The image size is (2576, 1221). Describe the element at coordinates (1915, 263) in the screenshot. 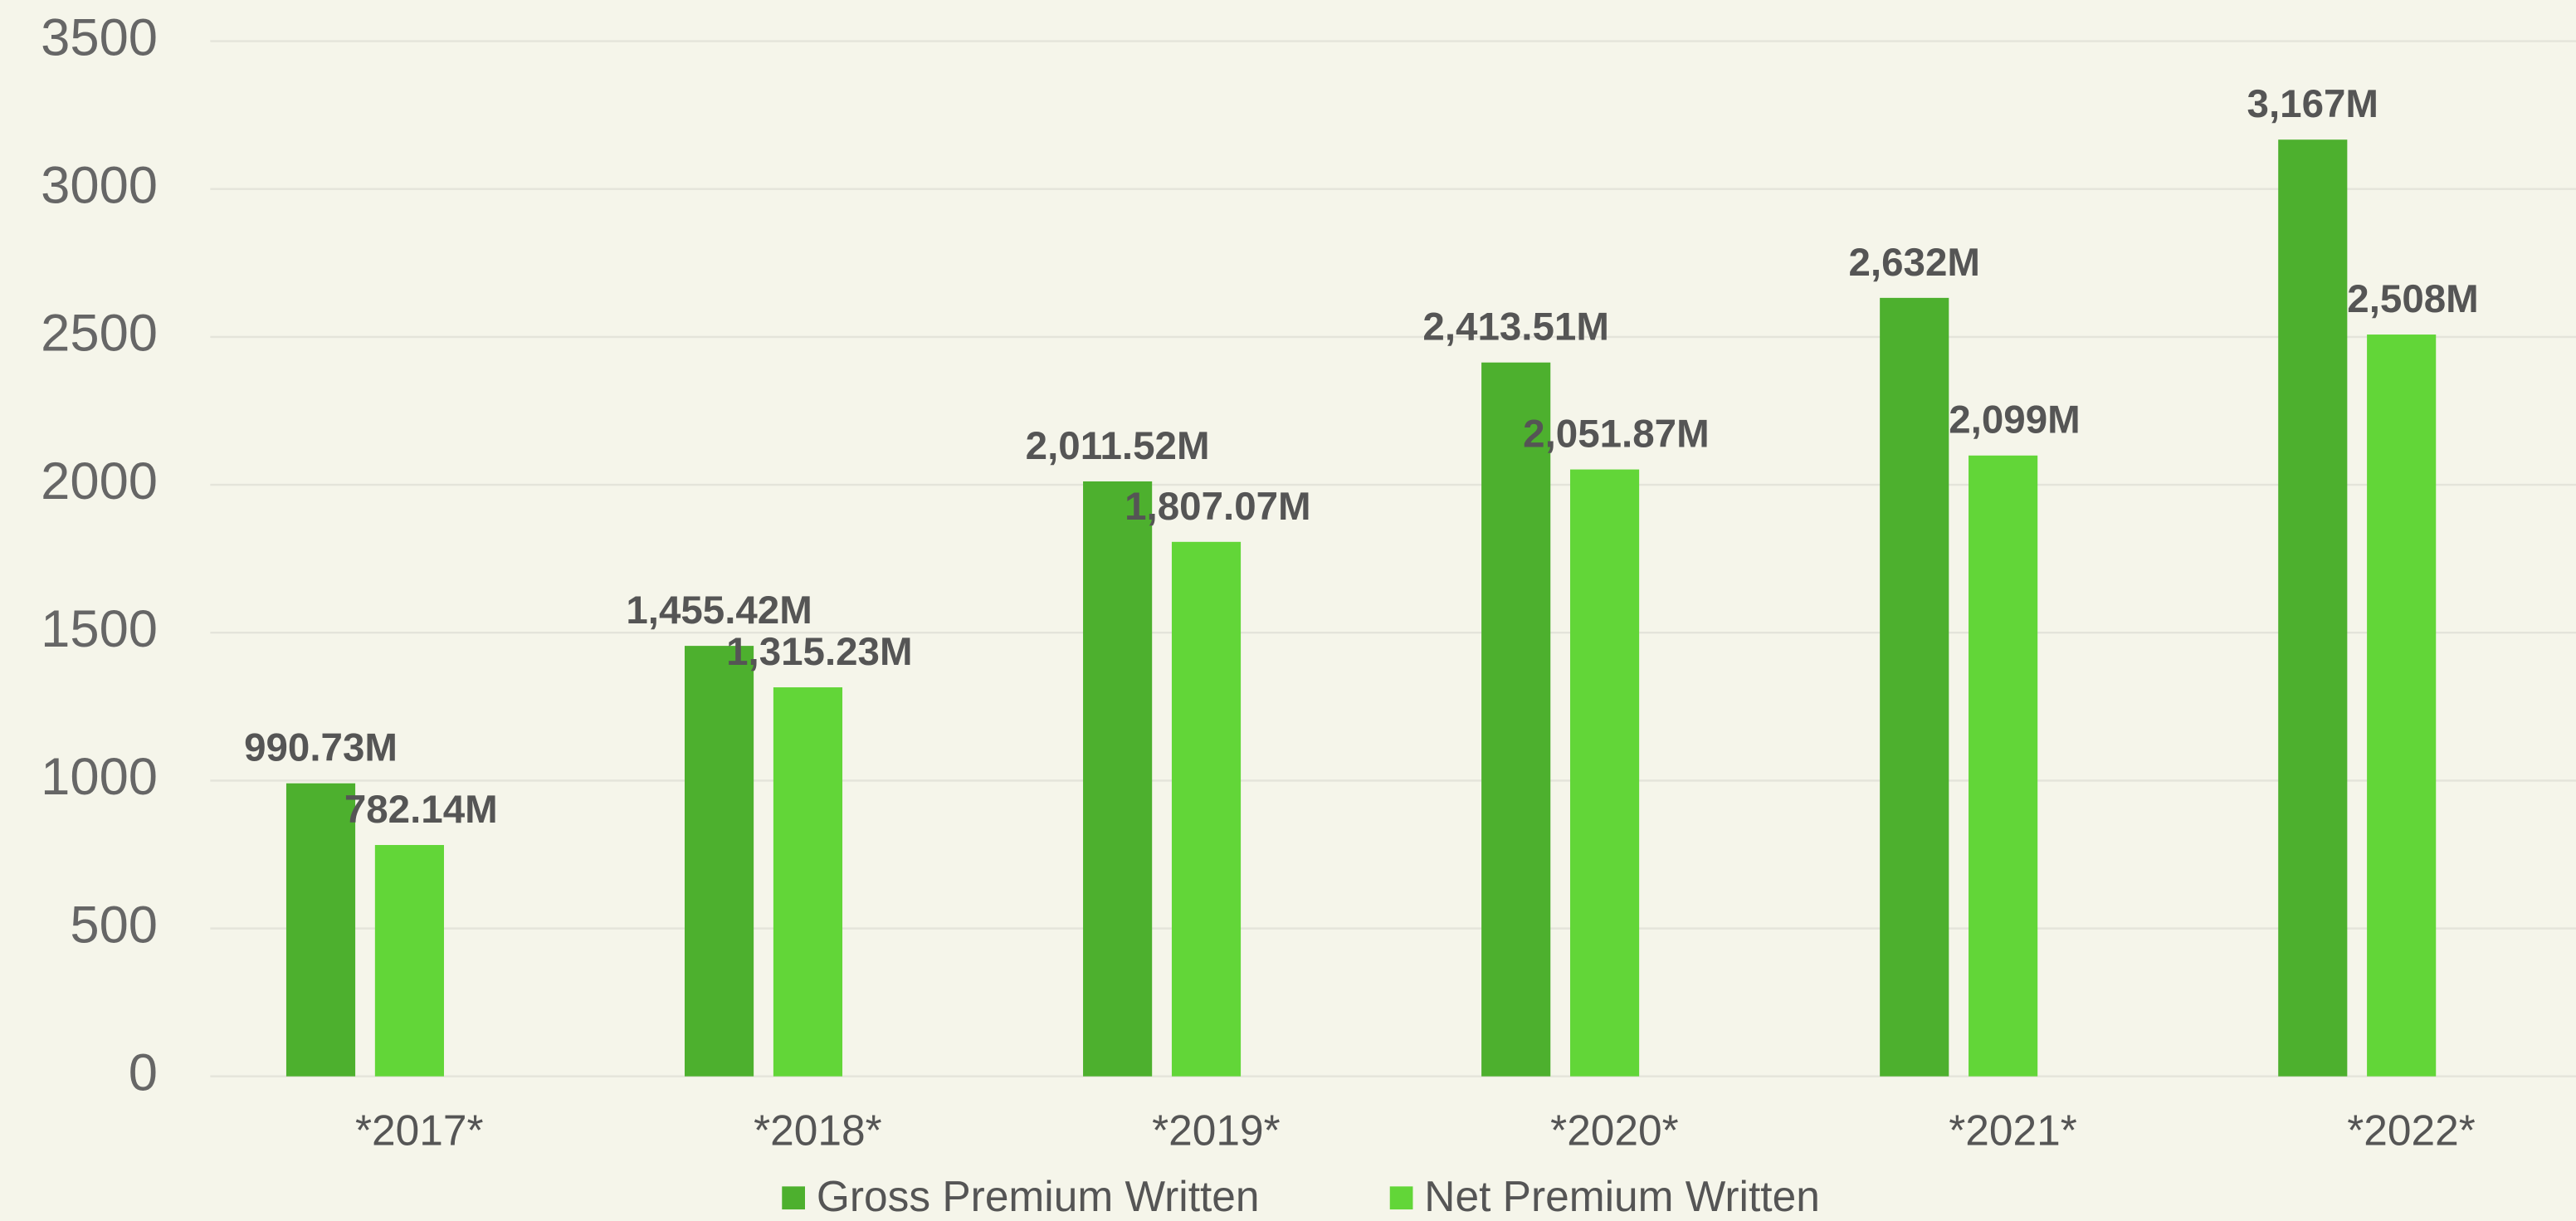

I see `data-label: 2,632M` at that location.